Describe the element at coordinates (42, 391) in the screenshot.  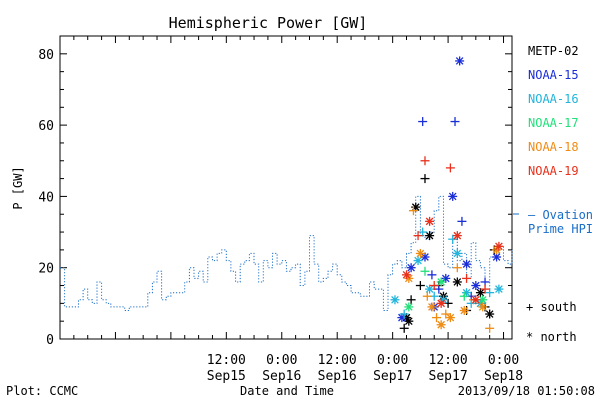
I see `plot-credit: Plot: CCMC` at that location.